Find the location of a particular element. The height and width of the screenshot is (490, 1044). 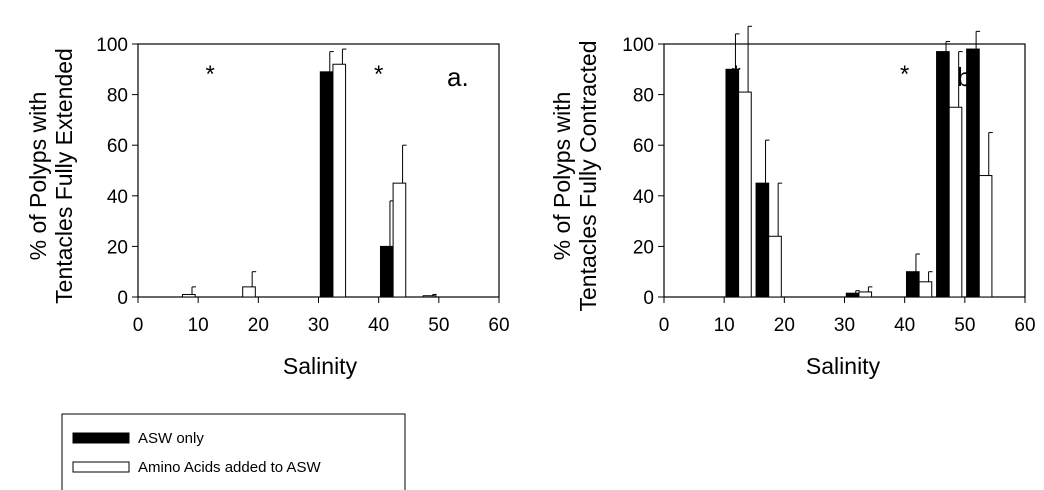

y-axis-label-line2: Tentacles Fully Contracted is located at coordinates (588, 175).